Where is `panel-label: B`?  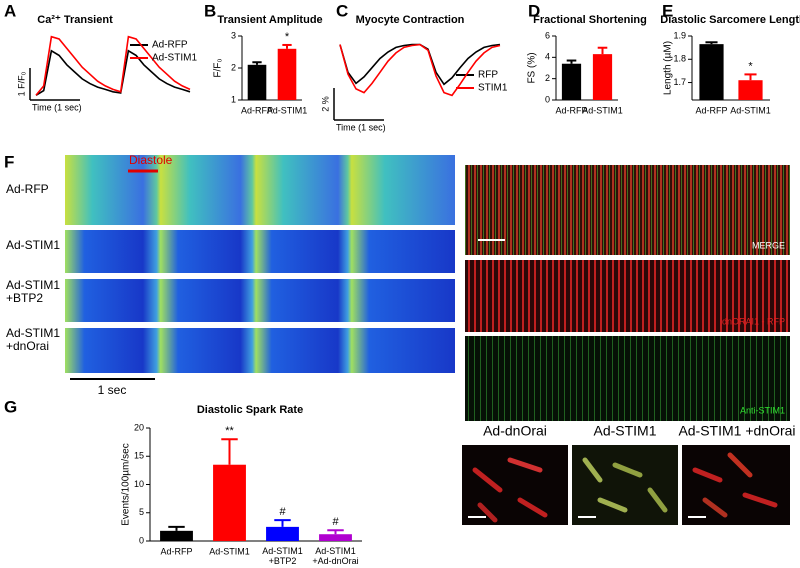
panel-label: B is located at coordinates (210, 10).